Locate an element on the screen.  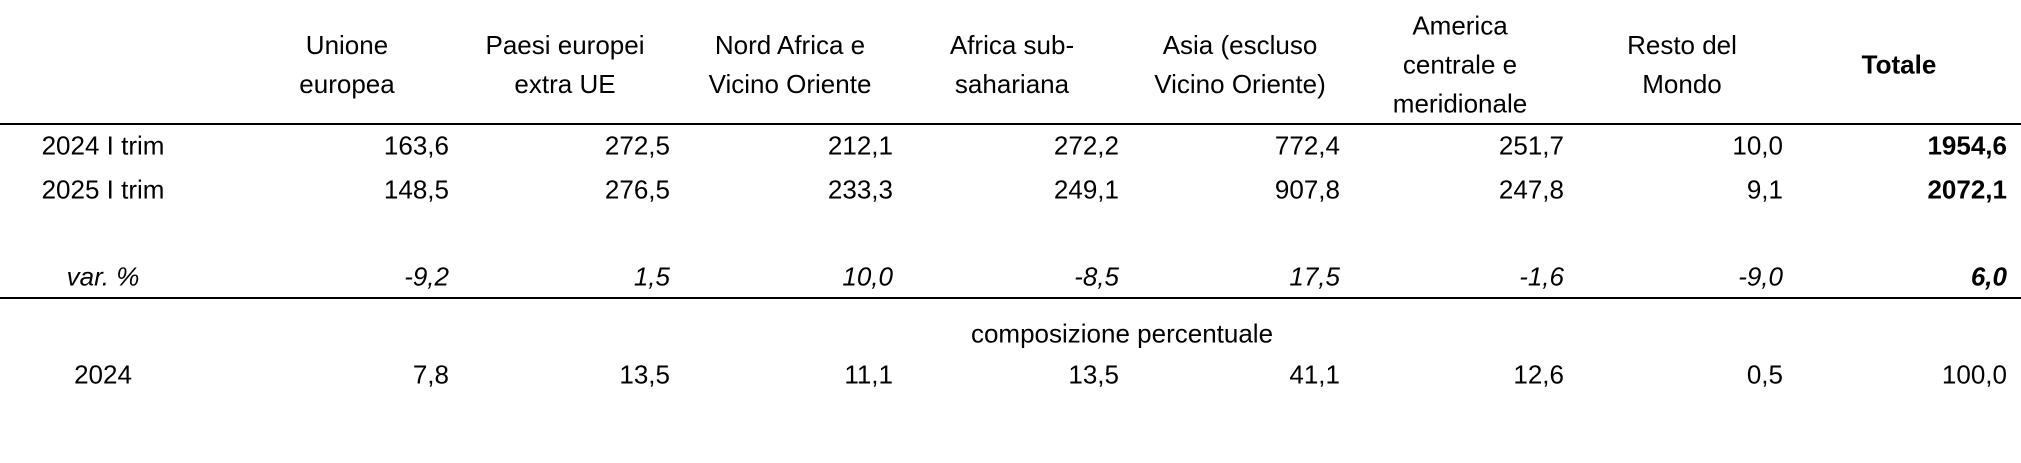
column-header: Unione europea is located at coordinates (347, 64).